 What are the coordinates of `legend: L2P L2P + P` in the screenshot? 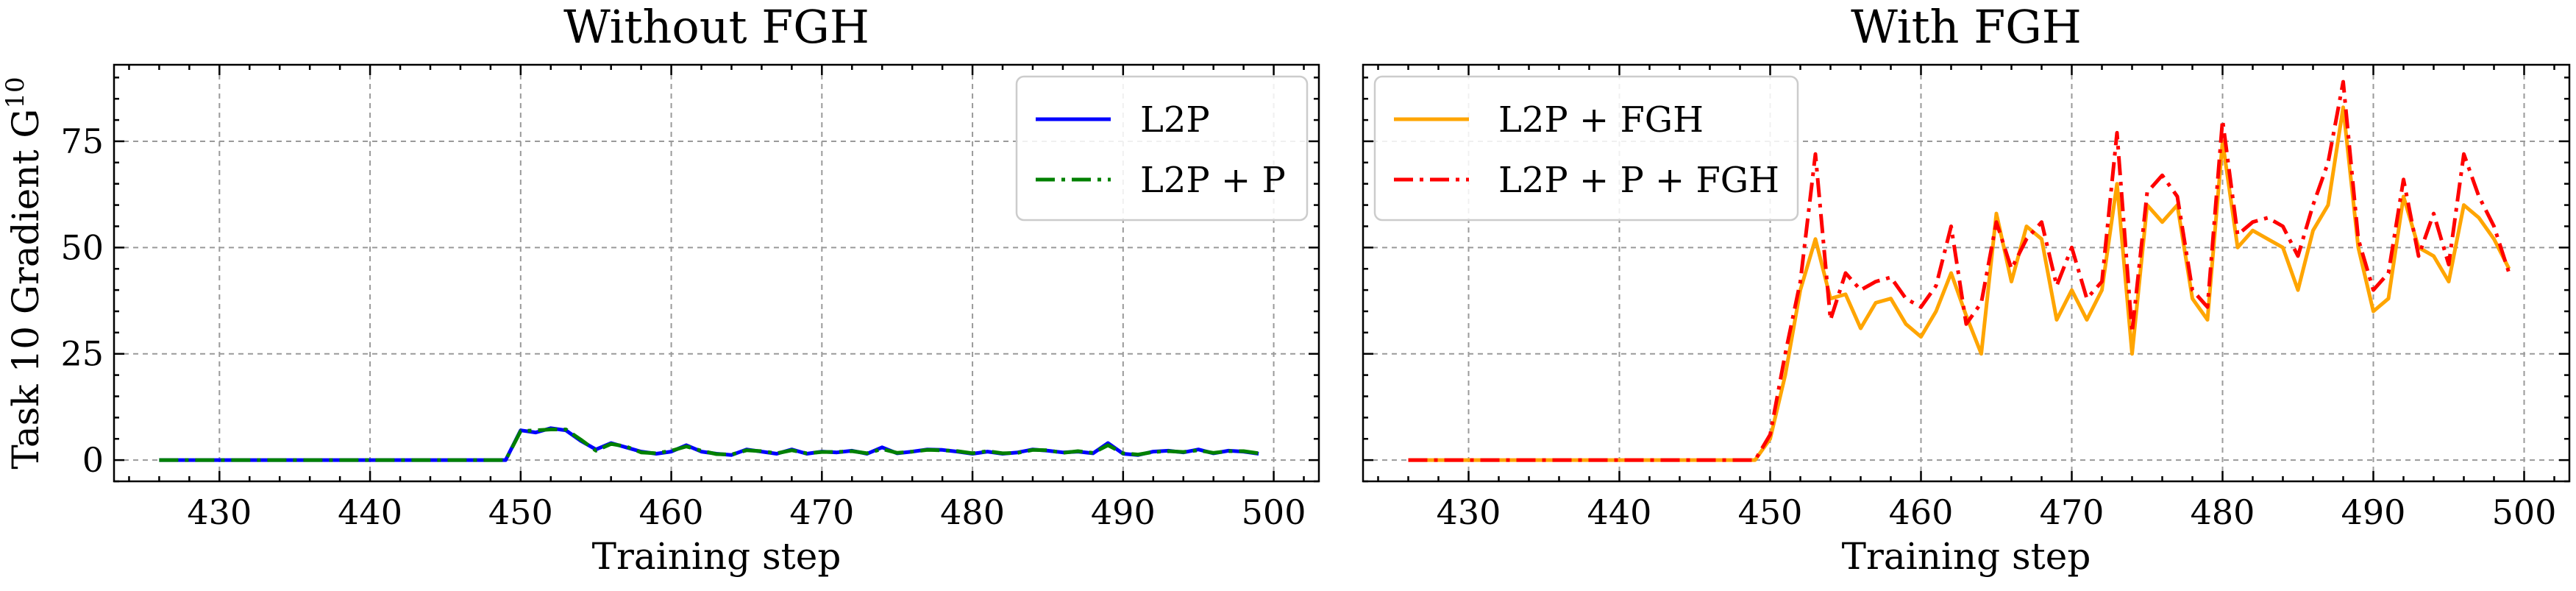 It's located at (1162, 148).